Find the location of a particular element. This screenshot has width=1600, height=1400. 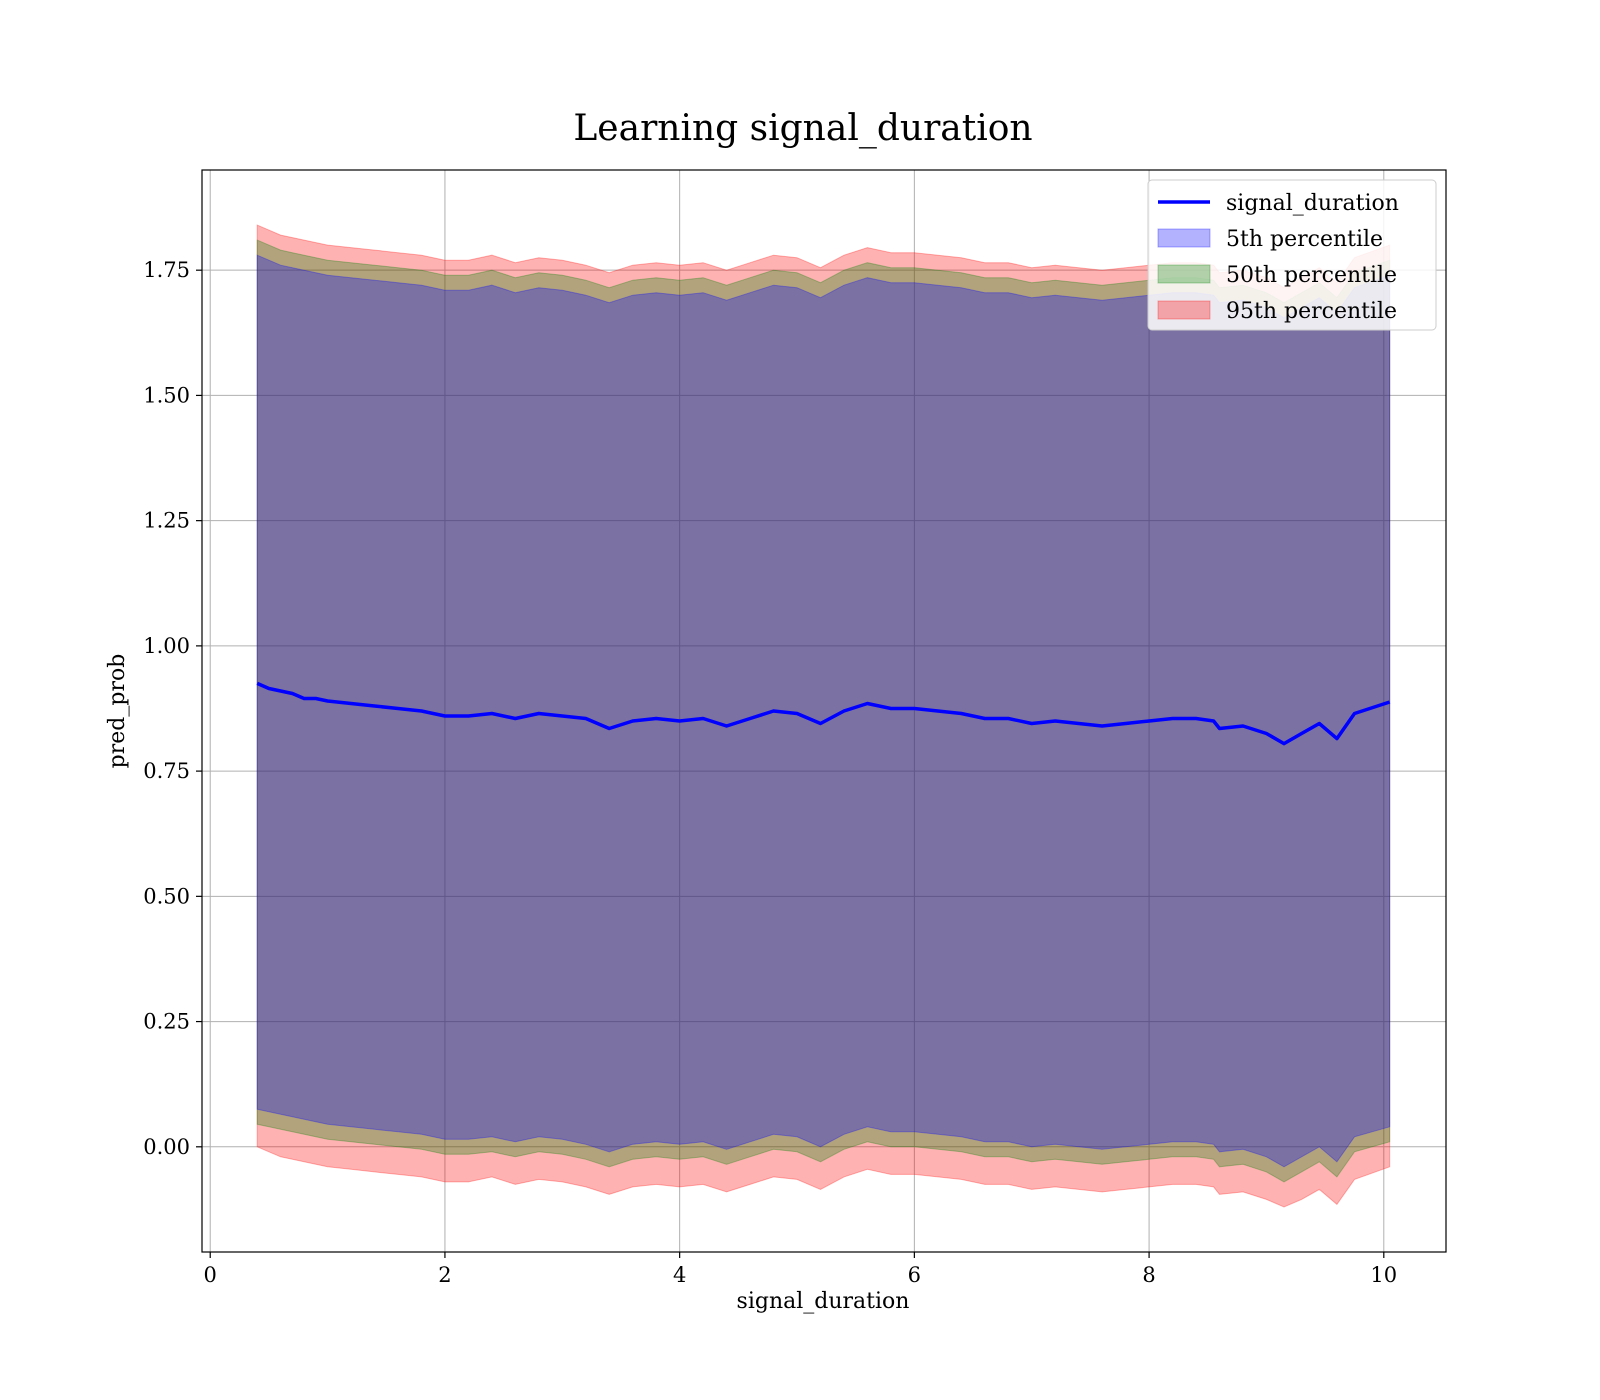

y-axis: 0.00 0.25 0.50 0.75 1.00 1.25 1.50 1.75 is located at coordinates (172, 708).